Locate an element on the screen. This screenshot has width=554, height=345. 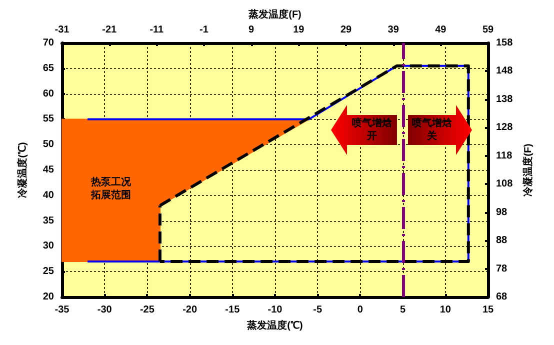
y-tick-label: 55 is located at coordinates (48, 119).